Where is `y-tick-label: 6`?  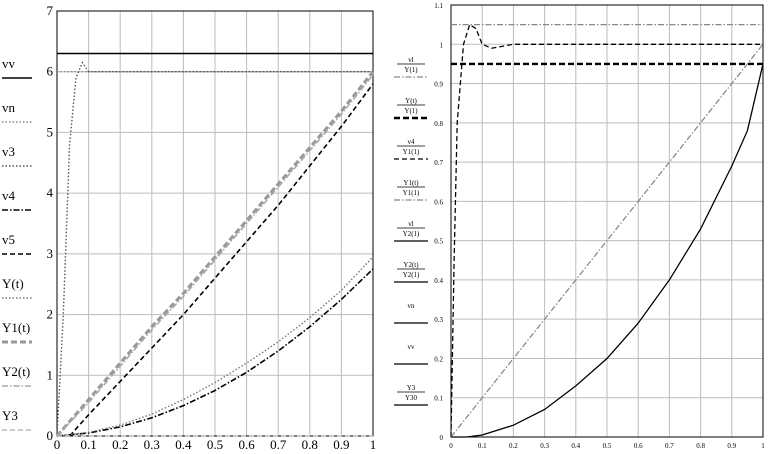
y-tick-label: 6 is located at coordinates (50, 71).